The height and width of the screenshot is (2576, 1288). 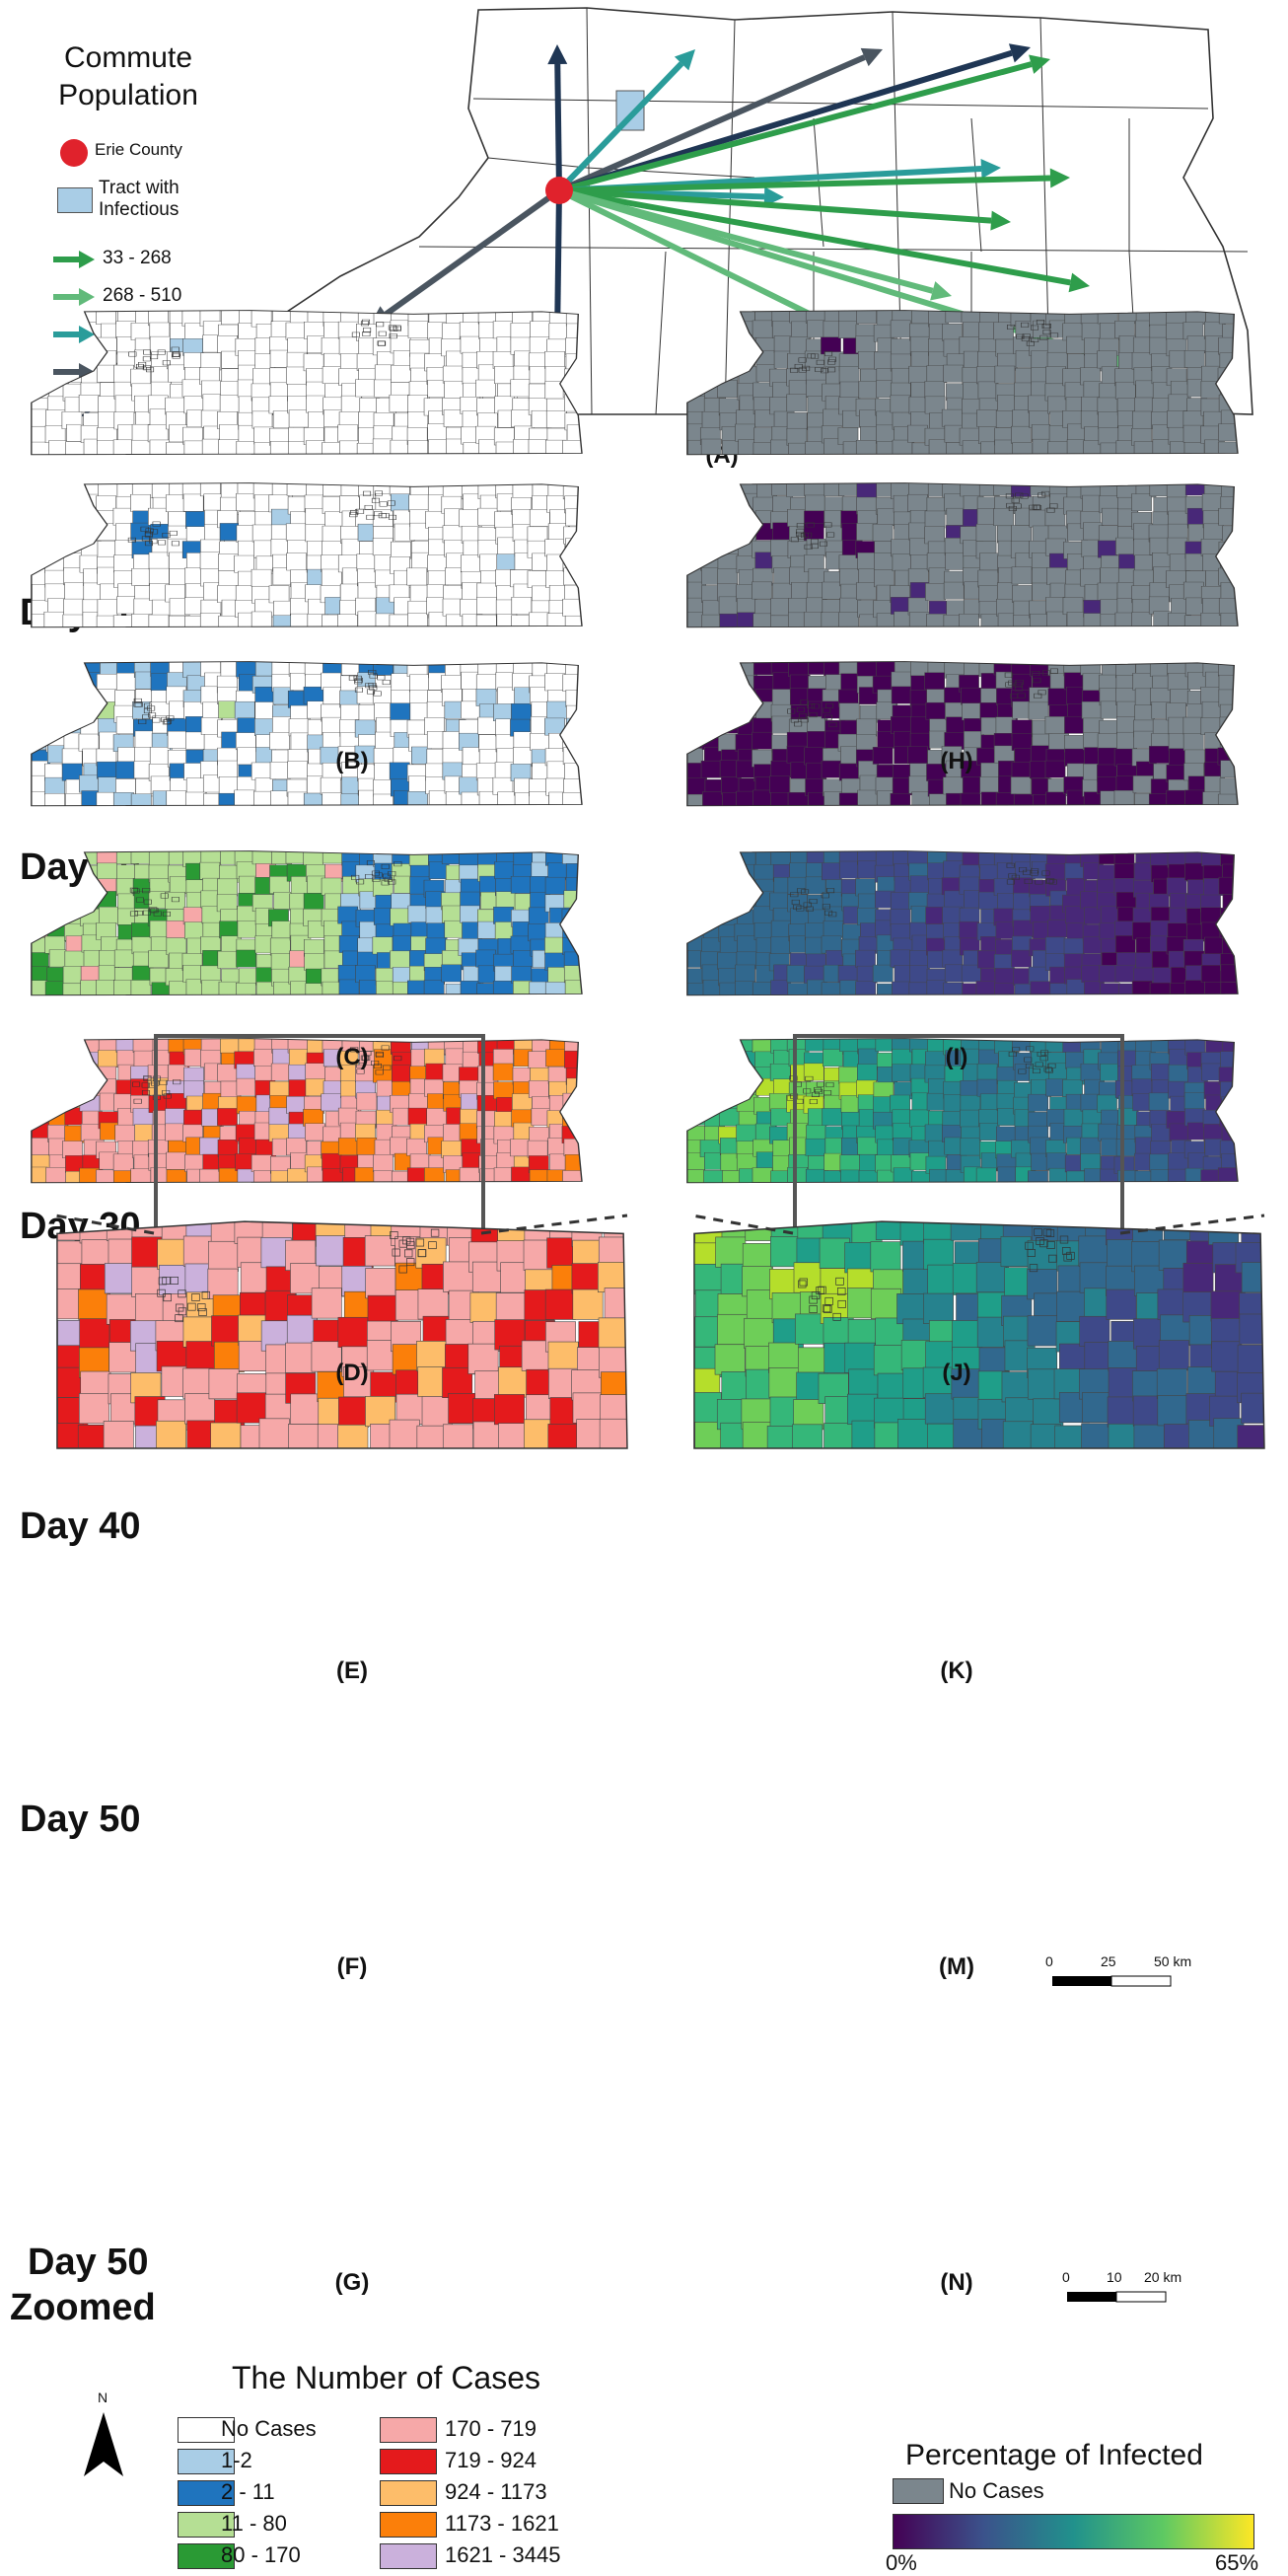 What do you see at coordinates (352, 1373) in the screenshot?
I see `panel-label-d: (D)` at bounding box center [352, 1373].